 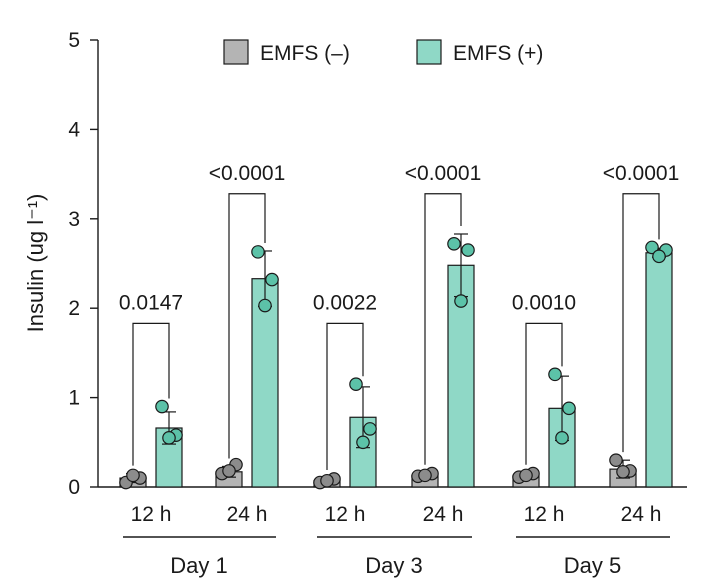 What do you see at coordinates (345, 302) in the screenshot?
I see `p-value-label: 0.0022` at bounding box center [345, 302].